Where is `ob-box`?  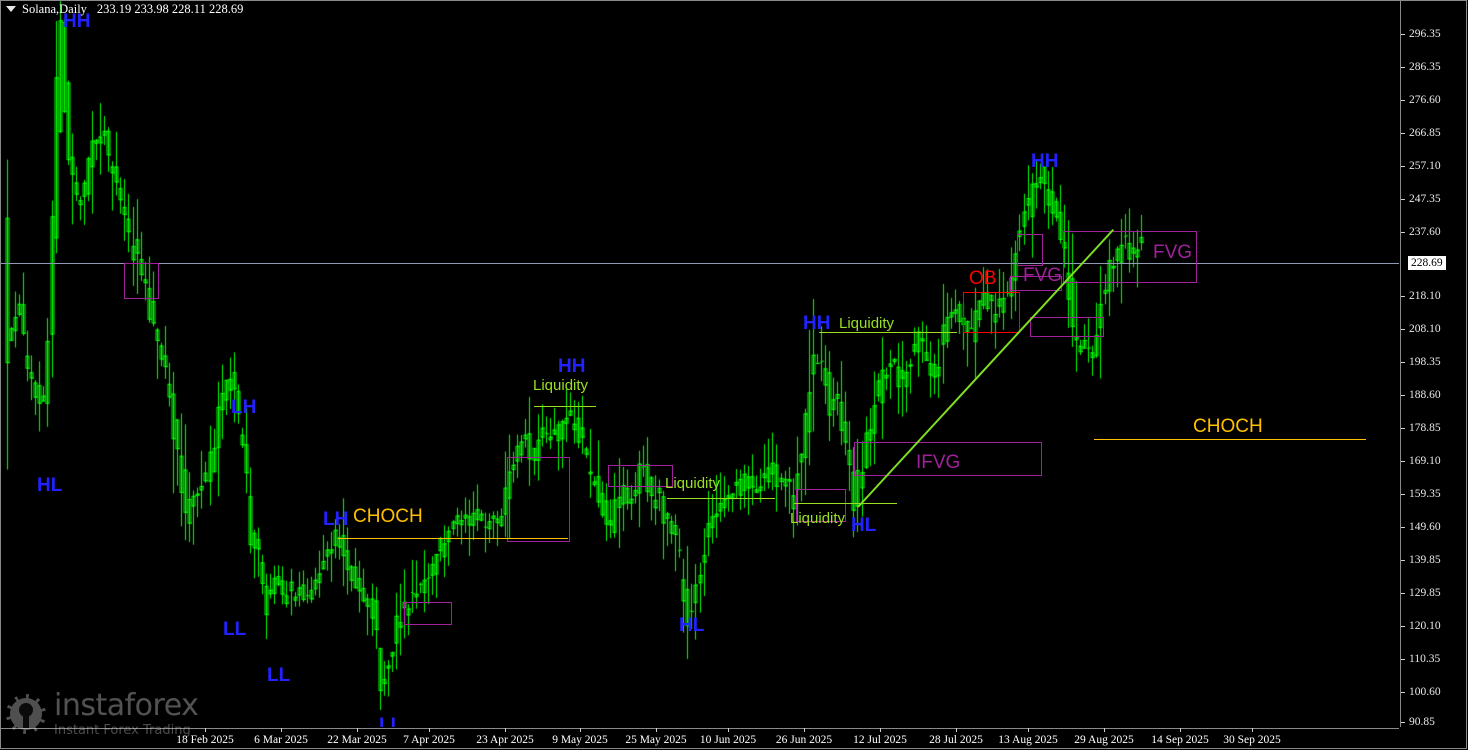 ob-box is located at coordinates (991, 312).